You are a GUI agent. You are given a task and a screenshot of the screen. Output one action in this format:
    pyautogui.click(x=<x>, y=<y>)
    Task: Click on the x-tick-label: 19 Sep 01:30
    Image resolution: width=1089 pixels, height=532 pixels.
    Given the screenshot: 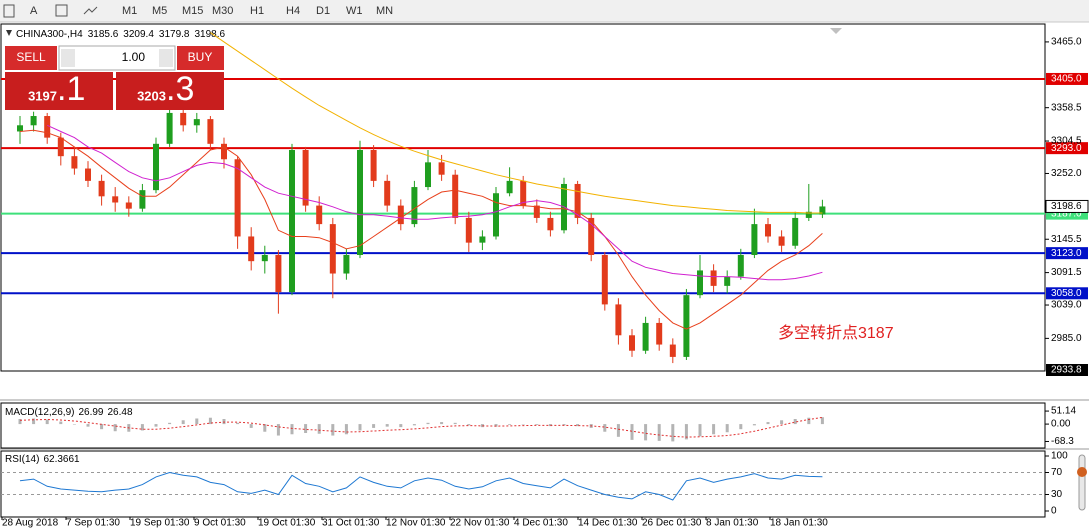 What is the action you would take?
    pyautogui.click(x=160, y=523)
    